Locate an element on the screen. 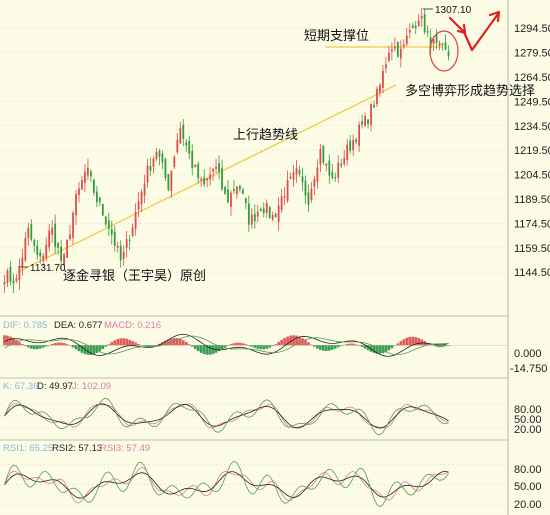 The height and width of the screenshot is (515, 550). price-tick-label: 1219.50 is located at coordinates (532, 151).